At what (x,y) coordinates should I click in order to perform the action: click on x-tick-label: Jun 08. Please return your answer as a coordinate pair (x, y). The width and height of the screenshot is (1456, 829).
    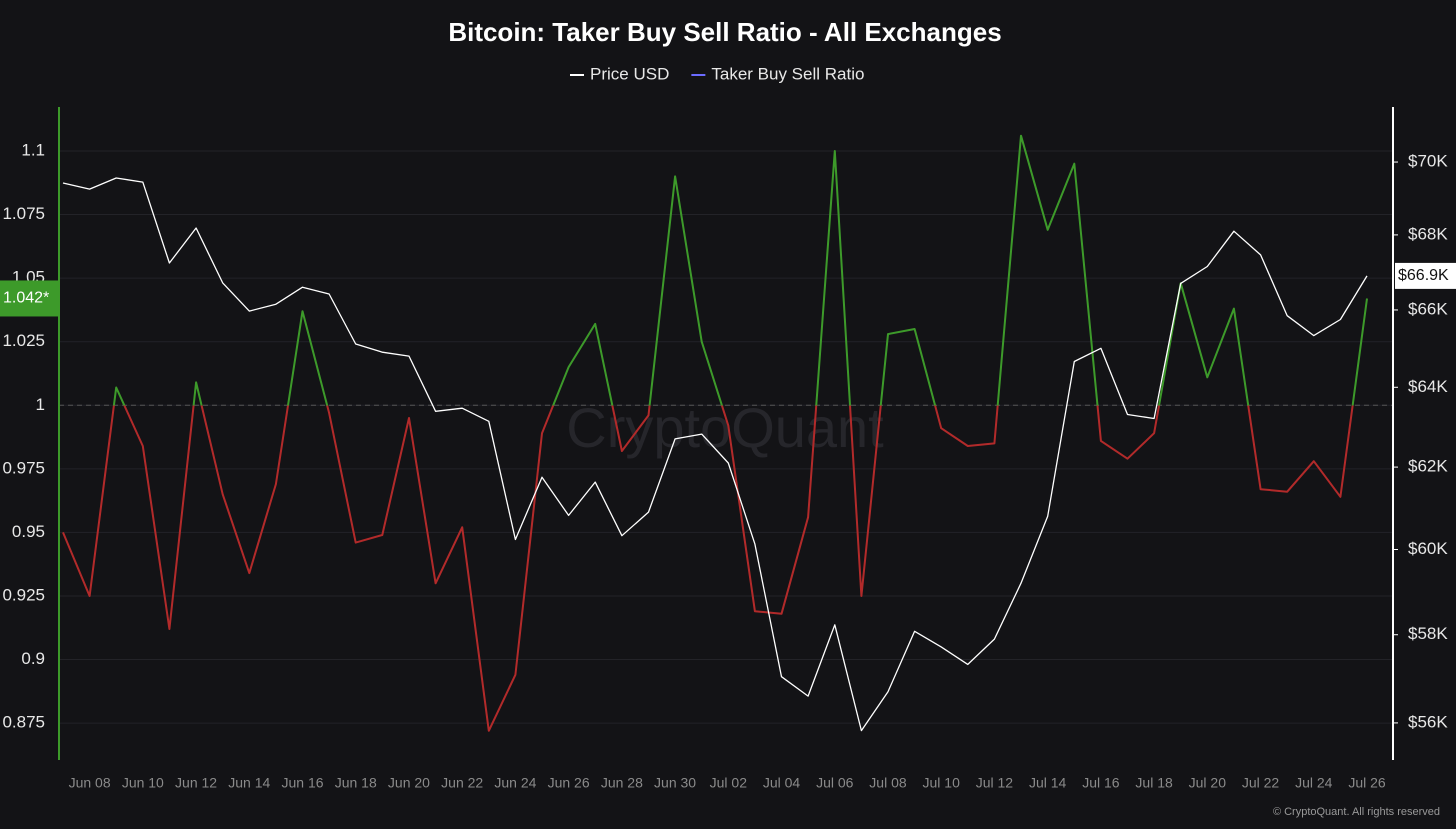
    Looking at the image, I should click on (90, 783).